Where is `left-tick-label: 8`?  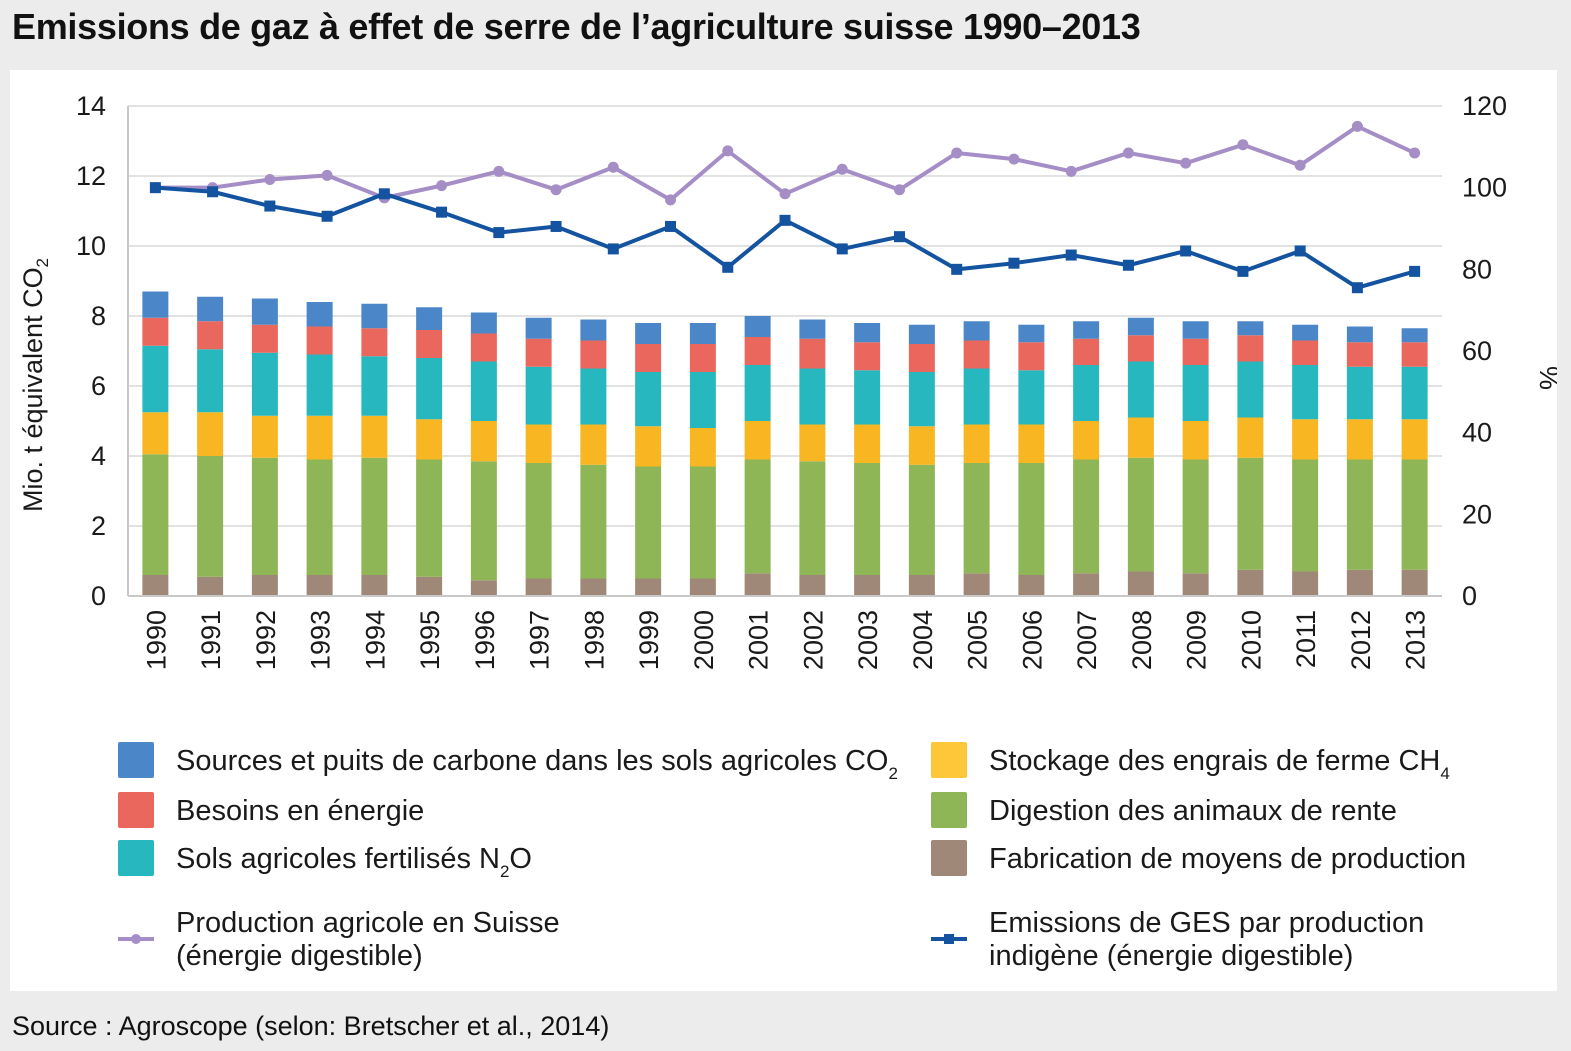
left-tick-label: 8 is located at coordinates (98, 316).